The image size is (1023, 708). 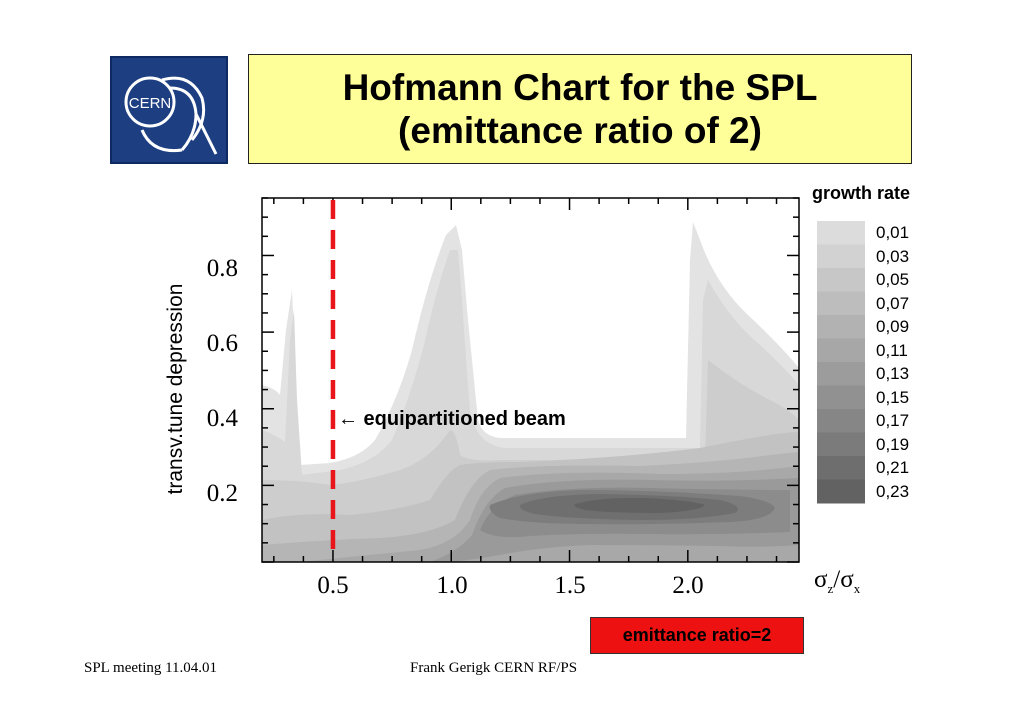 What do you see at coordinates (452, 419) in the screenshot?
I see `equipartitioned-beam-annotation: ← equipartitioned beam` at bounding box center [452, 419].